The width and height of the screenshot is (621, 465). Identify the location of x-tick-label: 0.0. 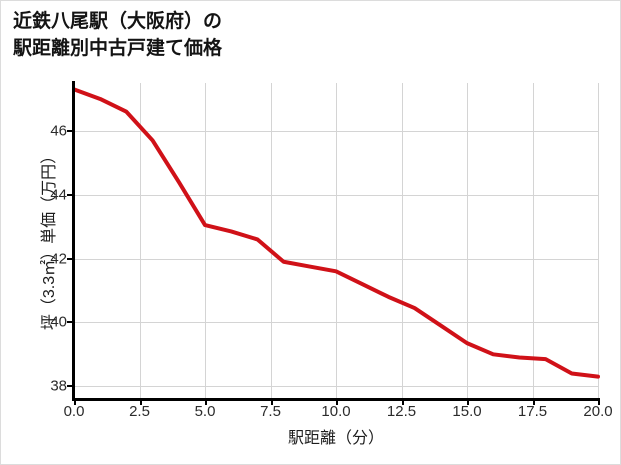
(74, 411).